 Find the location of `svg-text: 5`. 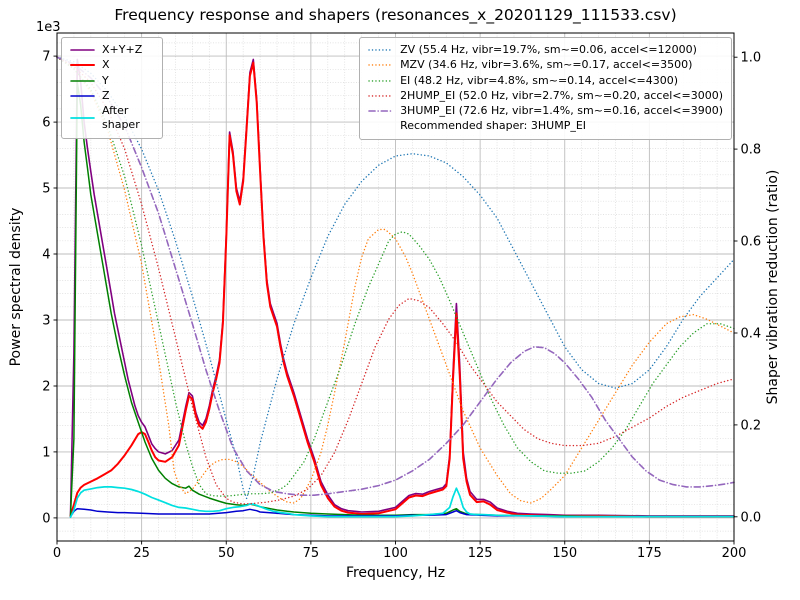

svg-text: 5 is located at coordinates (46, 189).